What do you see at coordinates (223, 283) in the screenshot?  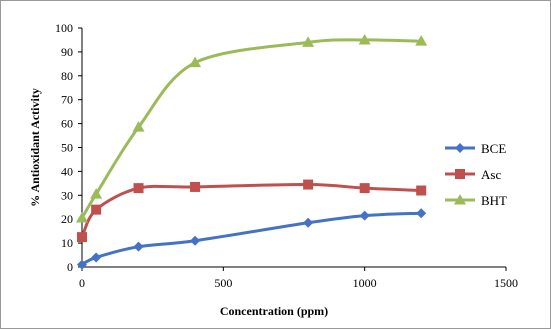 I see `x-tick-label: 500` at bounding box center [223, 283].